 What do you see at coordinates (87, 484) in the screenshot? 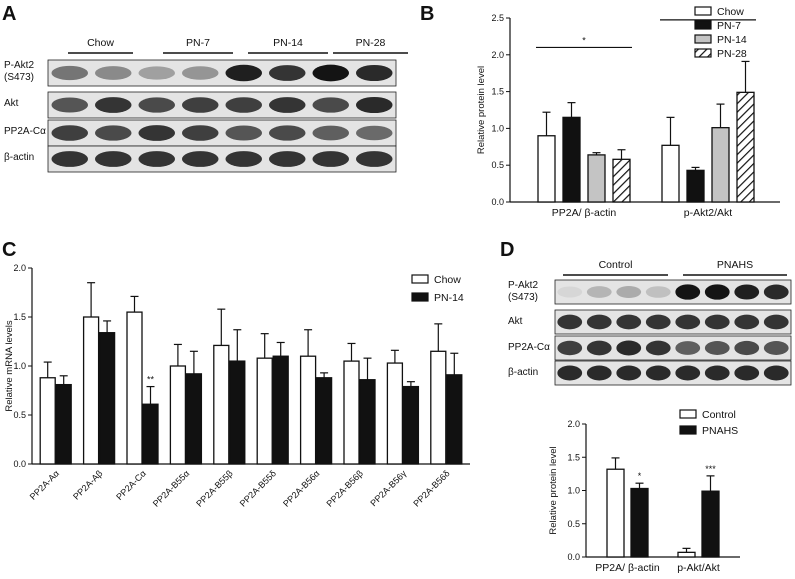
I see `x-tick-label: PP2A-Aβ` at bounding box center [87, 484].